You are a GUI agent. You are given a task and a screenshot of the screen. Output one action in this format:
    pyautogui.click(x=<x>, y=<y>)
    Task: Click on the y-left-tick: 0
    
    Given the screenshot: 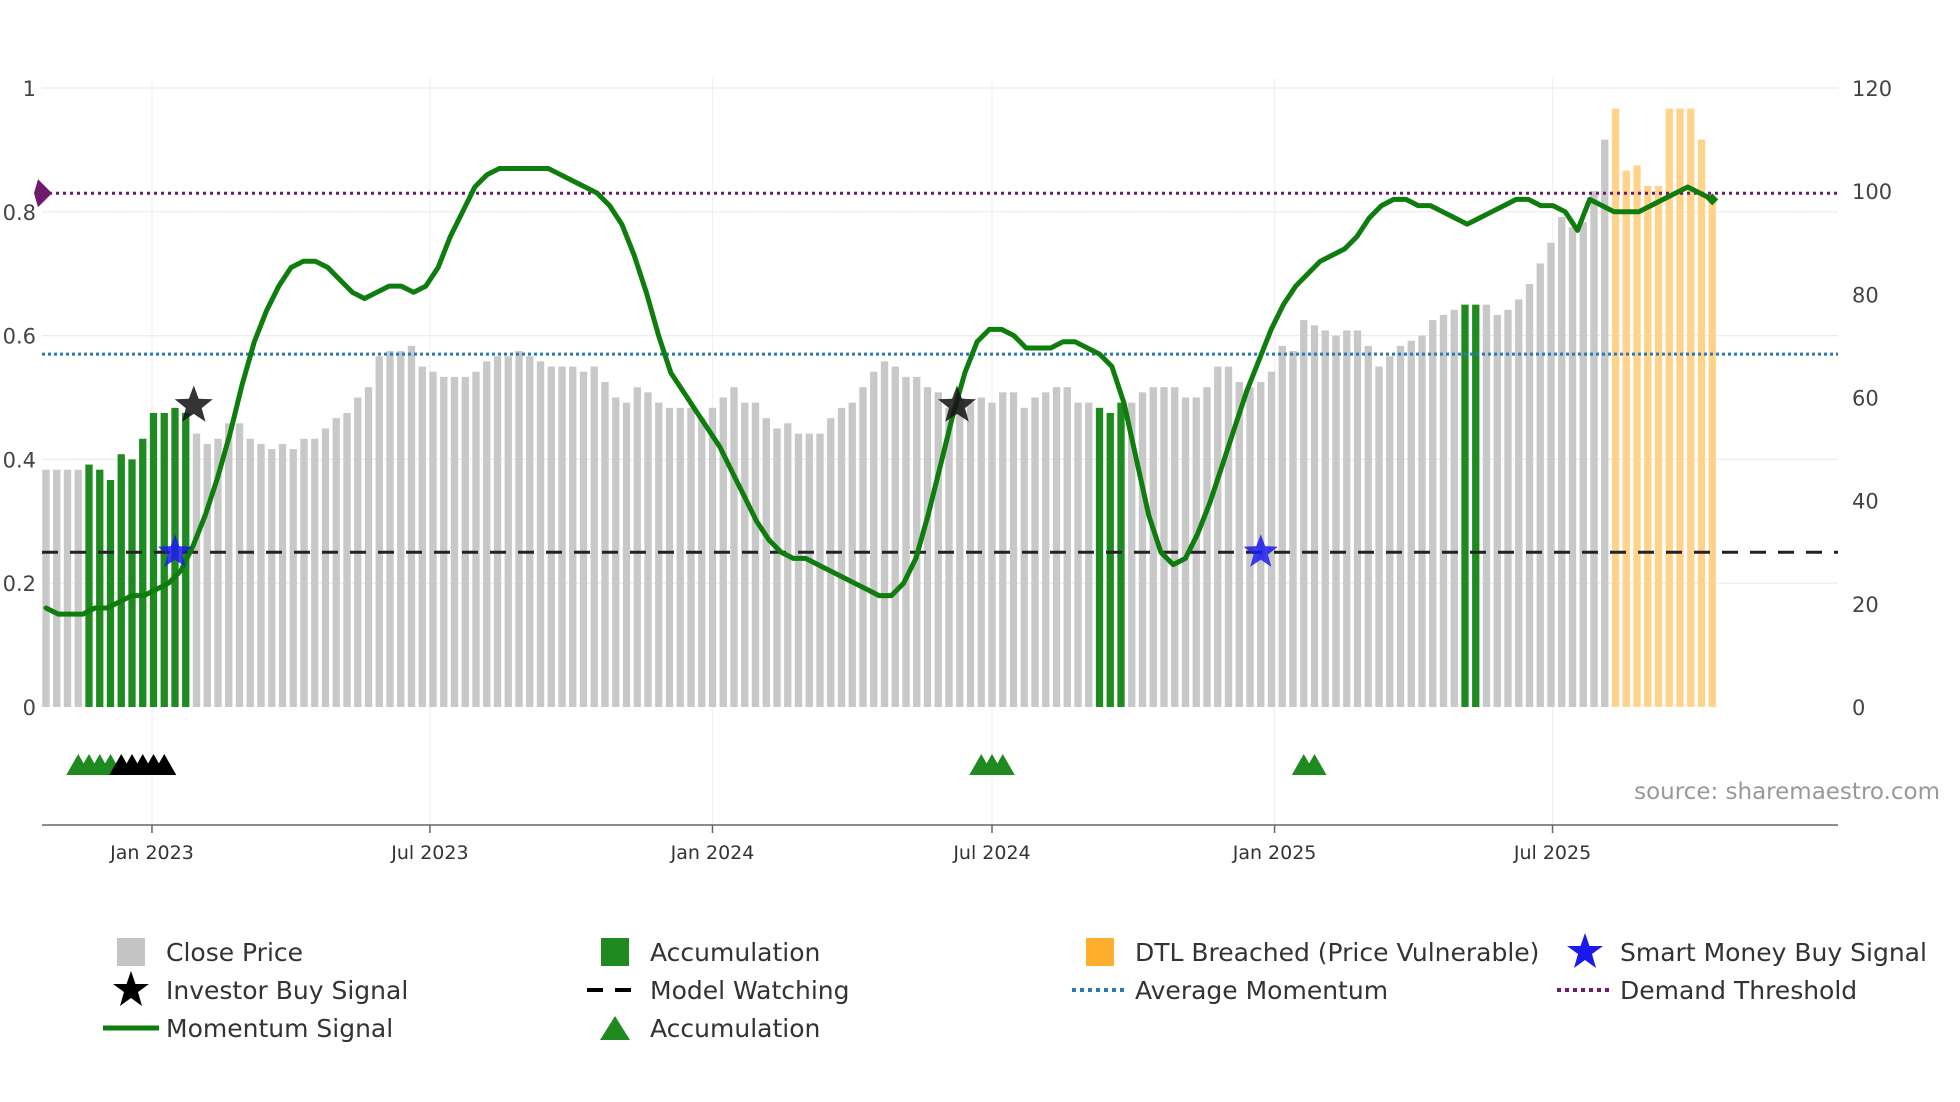 What is the action you would take?
    pyautogui.click(x=29, y=708)
    